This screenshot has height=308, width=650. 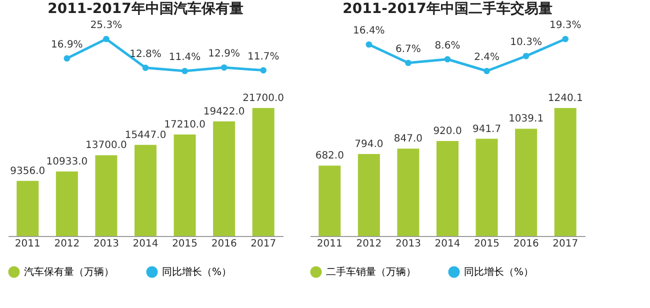 I want to click on data-label: 19.3%, so click(x=565, y=25).